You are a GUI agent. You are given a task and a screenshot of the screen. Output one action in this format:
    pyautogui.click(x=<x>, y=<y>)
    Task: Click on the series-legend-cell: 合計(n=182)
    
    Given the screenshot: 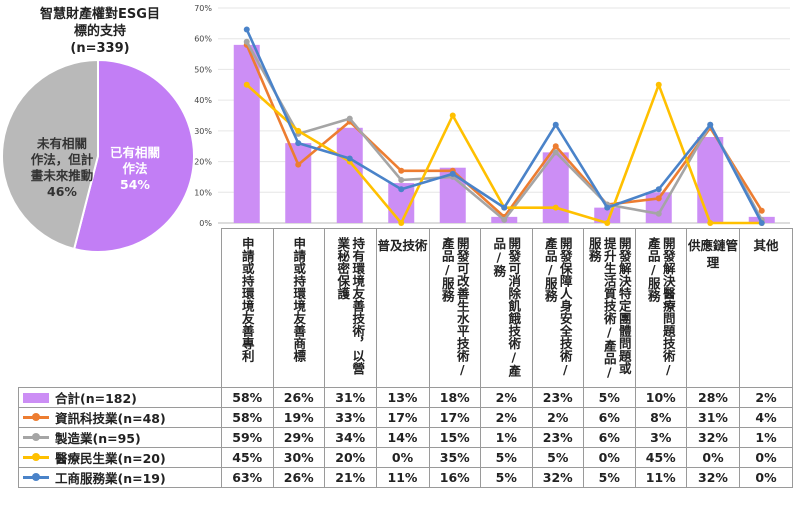 What is the action you would take?
    pyautogui.click(x=120, y=397)
    